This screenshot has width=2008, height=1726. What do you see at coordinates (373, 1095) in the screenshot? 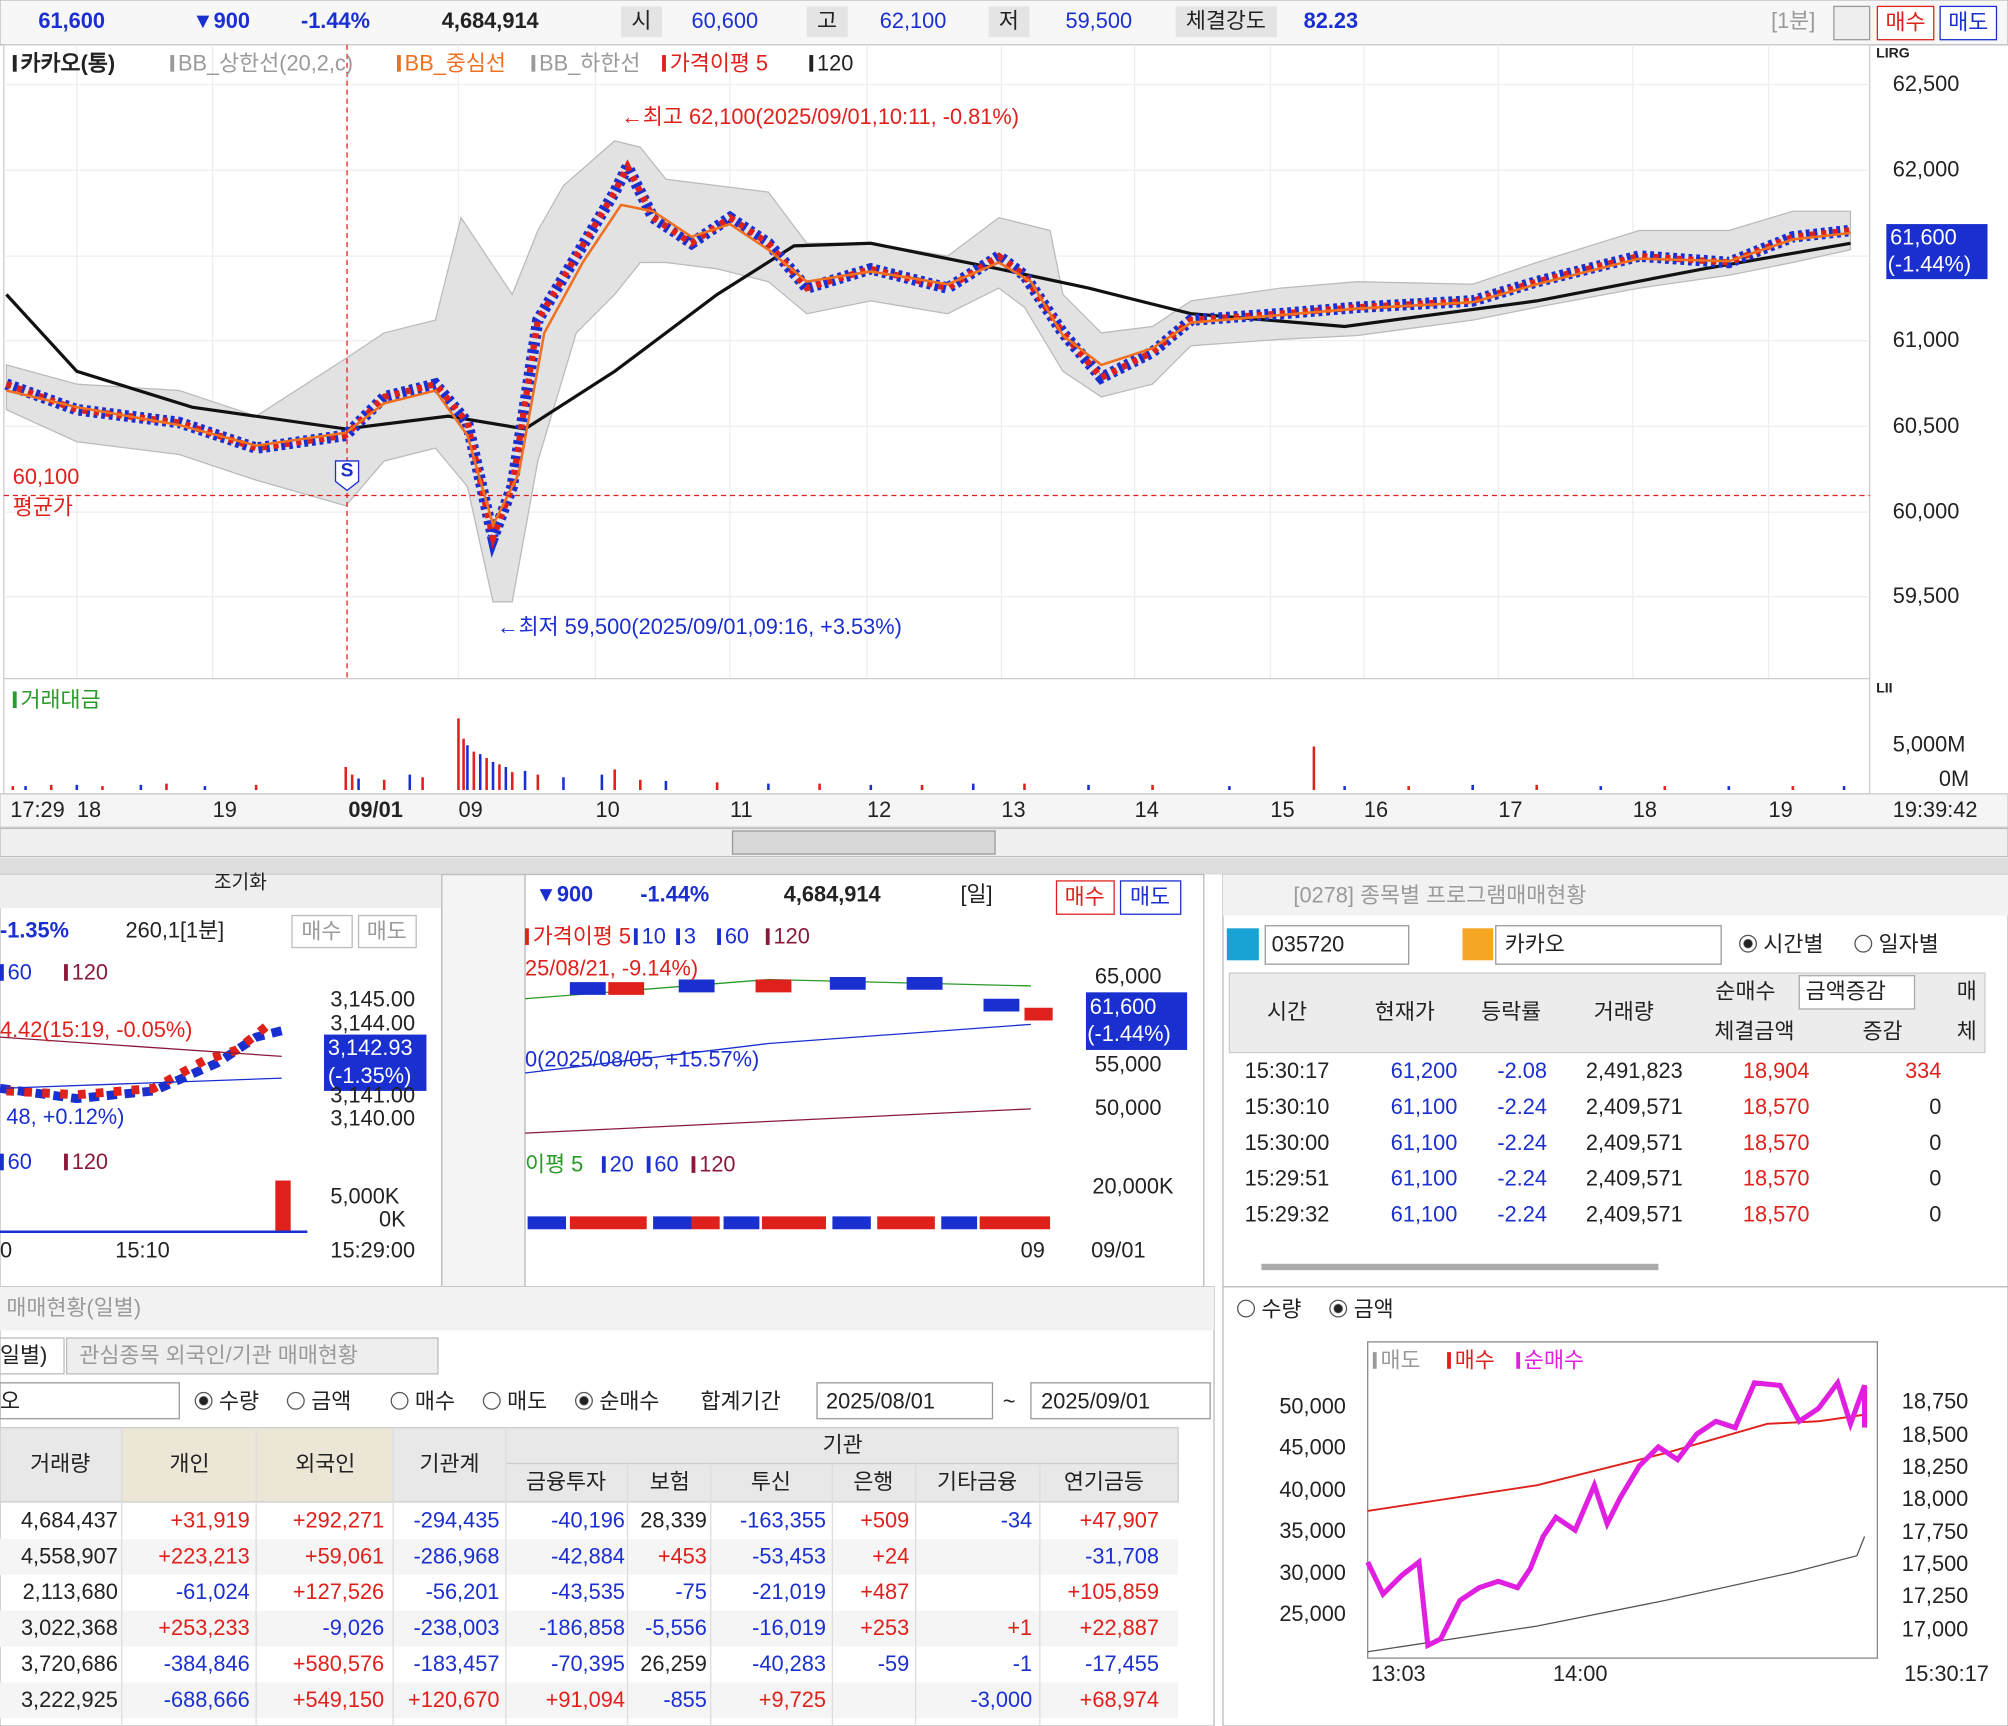
I see `y-tick-label: 3,141.00` at bounding box center [373, 1095].